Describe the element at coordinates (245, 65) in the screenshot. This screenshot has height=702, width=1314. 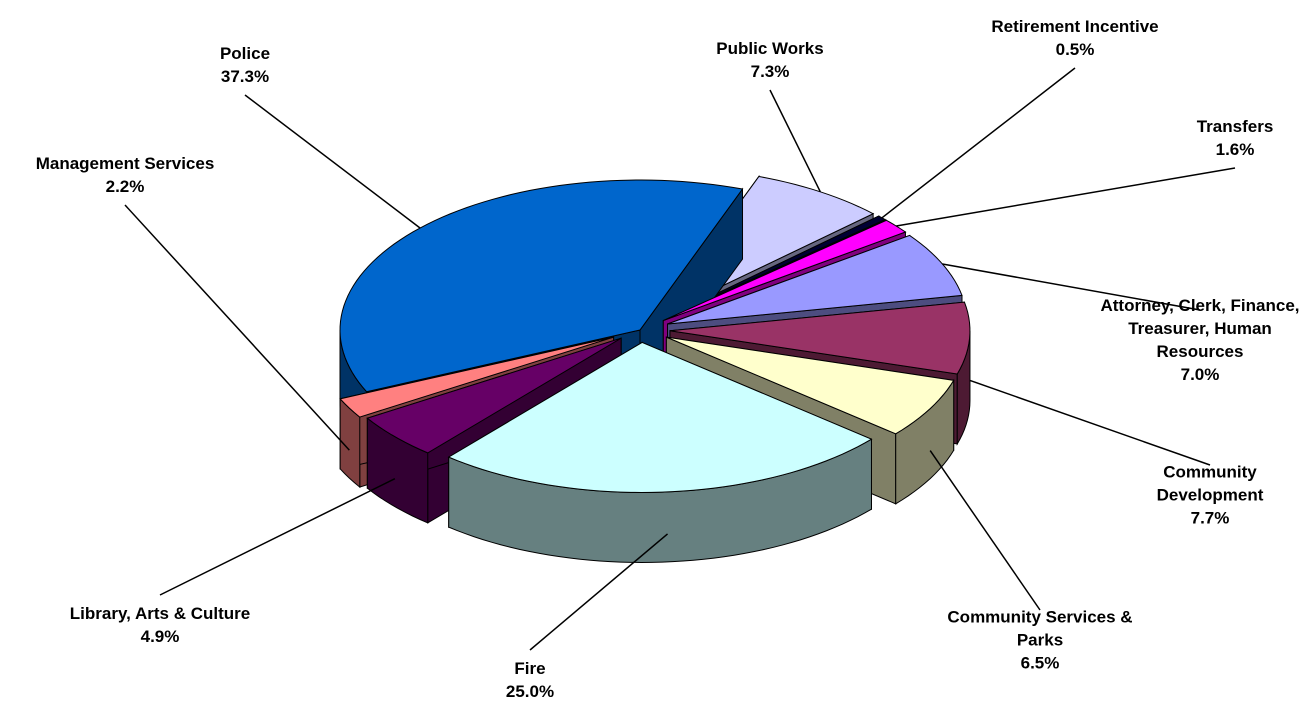
I see `slice-label: Police 37.3%` at that location.